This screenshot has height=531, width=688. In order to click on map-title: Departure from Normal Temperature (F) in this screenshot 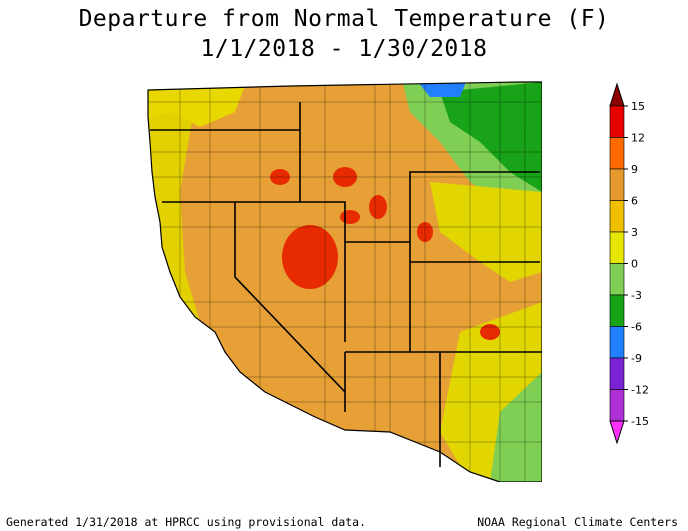, I will do `click(344, 19)`.